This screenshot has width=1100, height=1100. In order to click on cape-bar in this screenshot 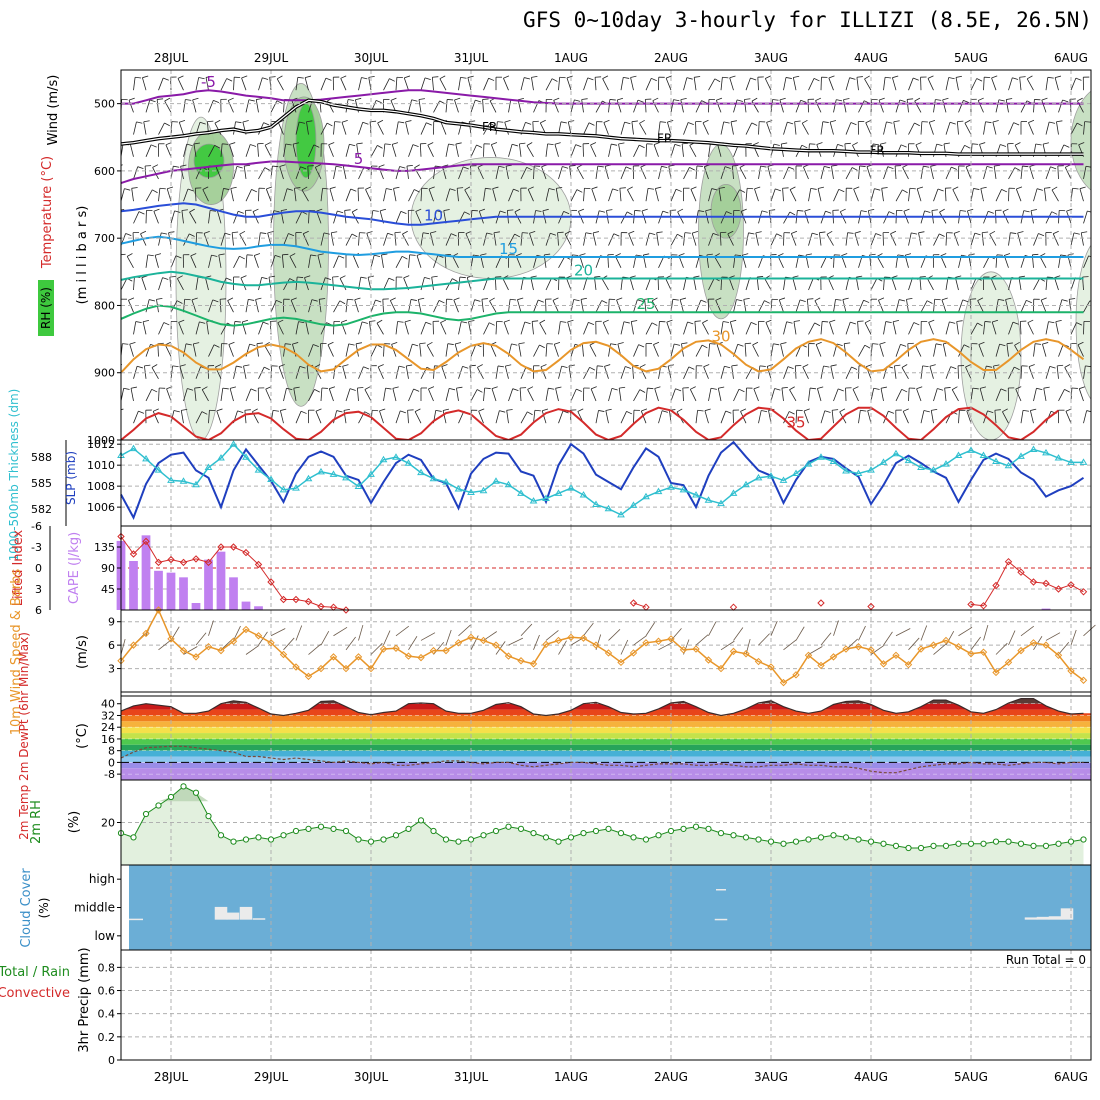, I will do `click(246, 605)`.